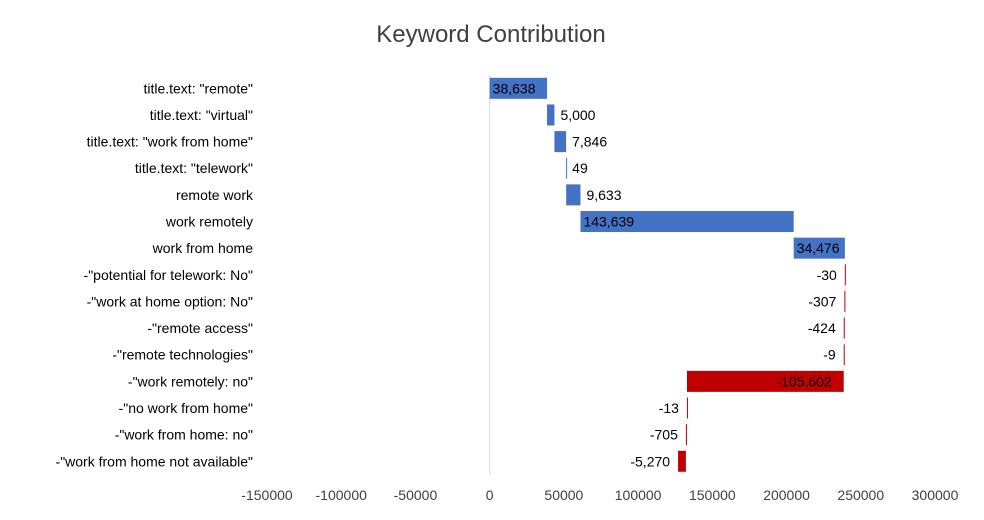 The width and height of the screenshot is (984, 520). Describe the element at coordinates (829, 355) in the screenshot. I see `data-label: -9` at that location.